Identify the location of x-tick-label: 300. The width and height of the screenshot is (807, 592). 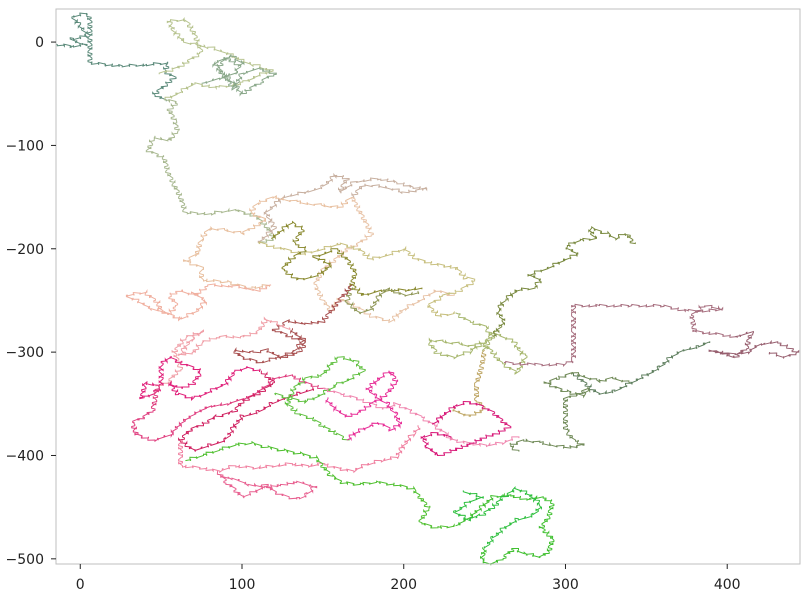
(565, 584).